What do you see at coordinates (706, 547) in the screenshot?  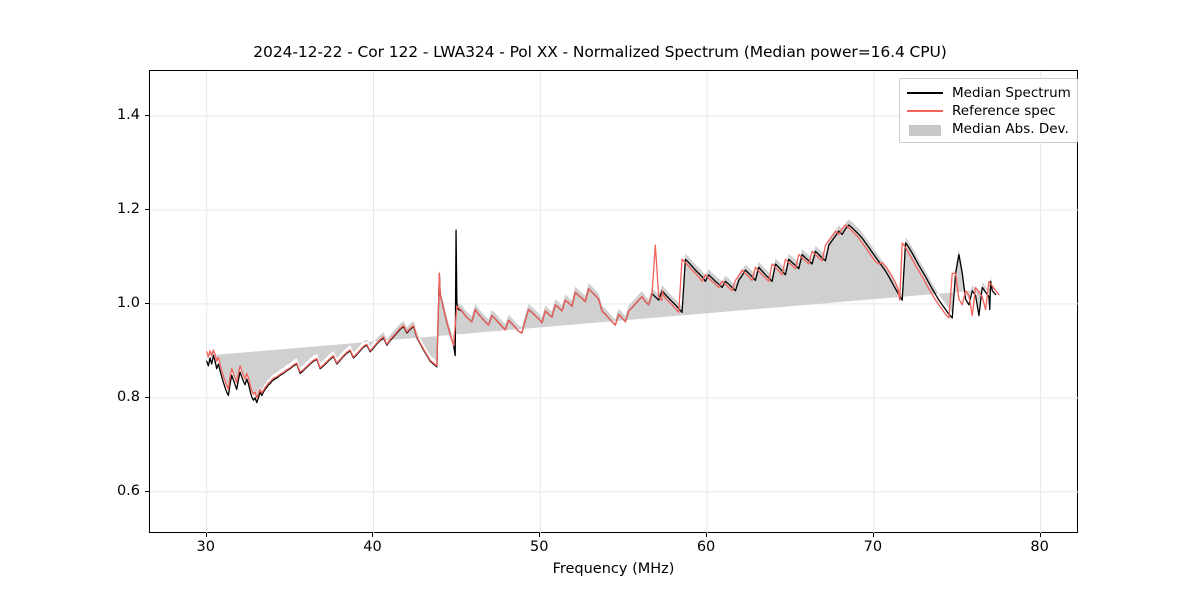 I see `x-tick-label: 60` at bounding box center [706, 547].